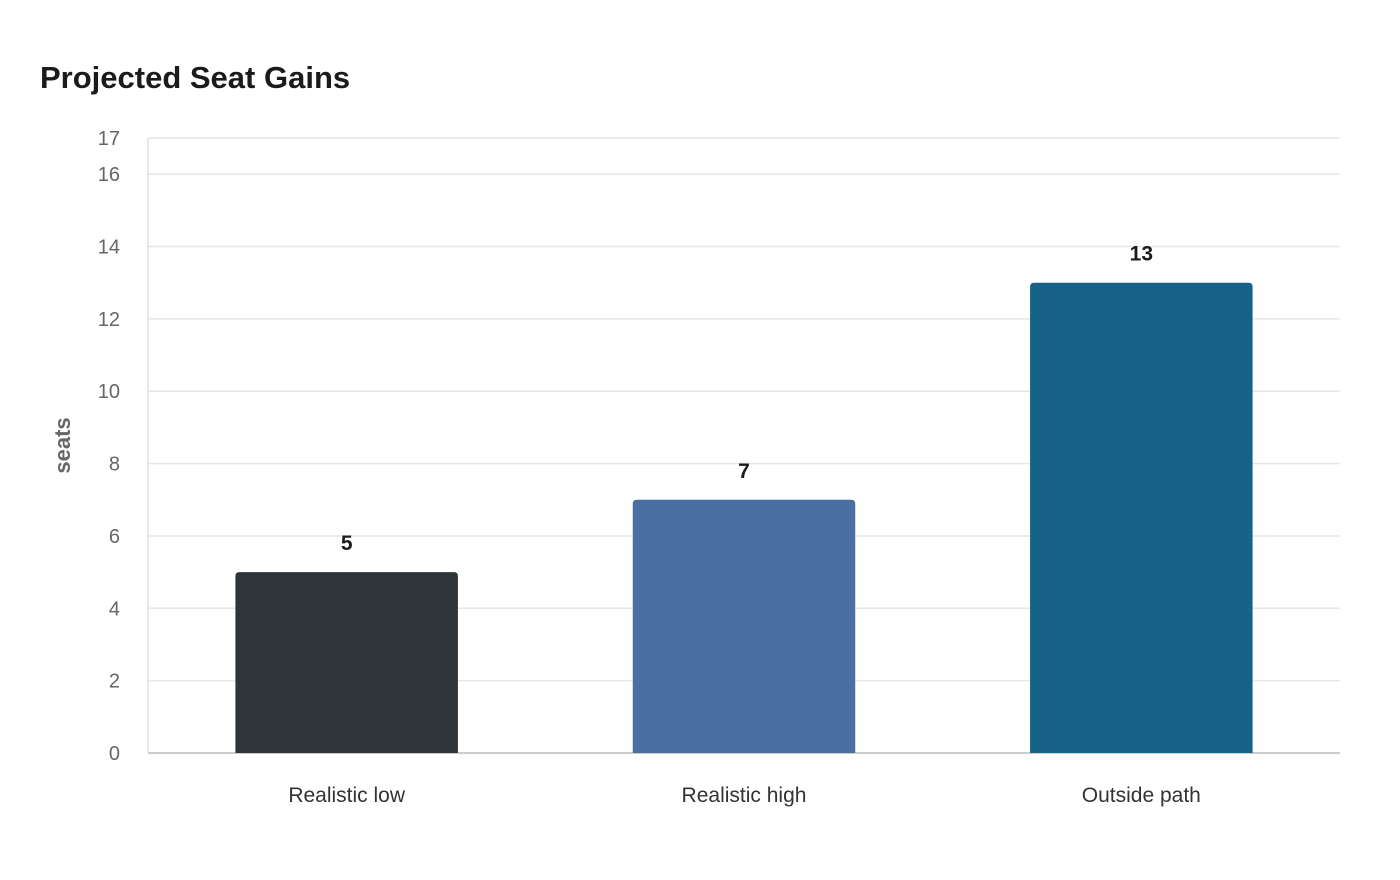  I want to click on x-axis-labels: Realistic low Realistic high Outside path, so click(744, 795).